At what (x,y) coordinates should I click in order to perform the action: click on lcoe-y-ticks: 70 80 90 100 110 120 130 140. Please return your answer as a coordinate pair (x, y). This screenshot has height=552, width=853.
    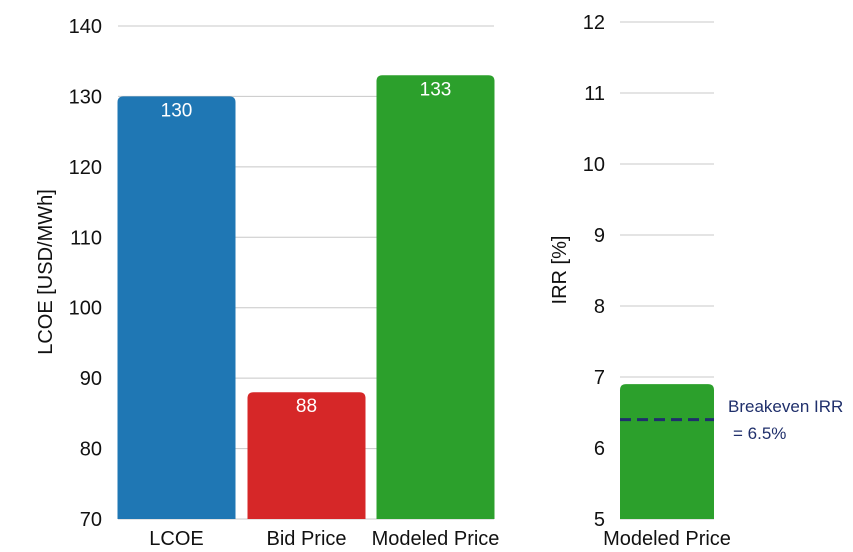
    Looking at the image, I should click on (85, 273).